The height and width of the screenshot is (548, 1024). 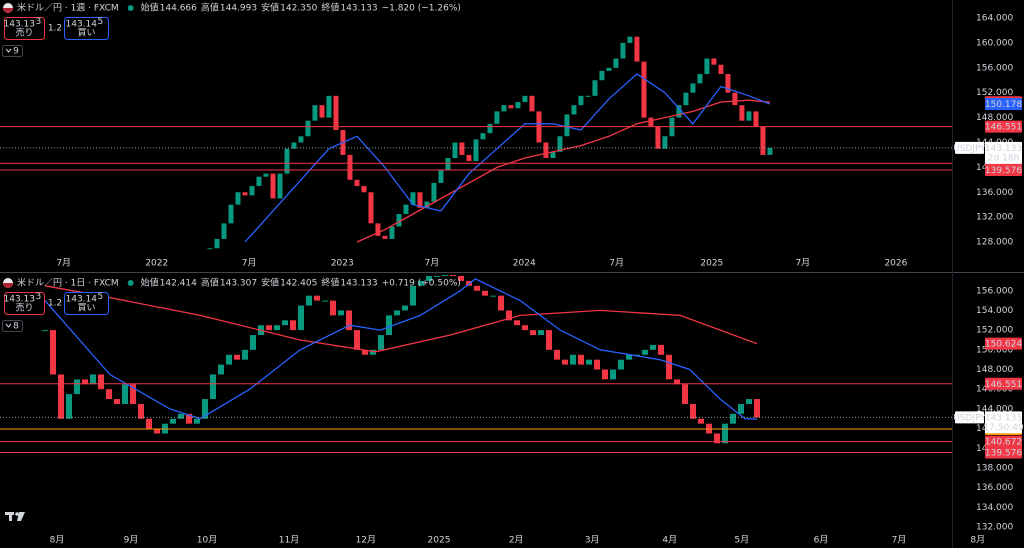 What do you see at coordinates (1003, 158) in the screenshot?
I see `countdown: 2d 18h` at bounding box center [1003, 158].